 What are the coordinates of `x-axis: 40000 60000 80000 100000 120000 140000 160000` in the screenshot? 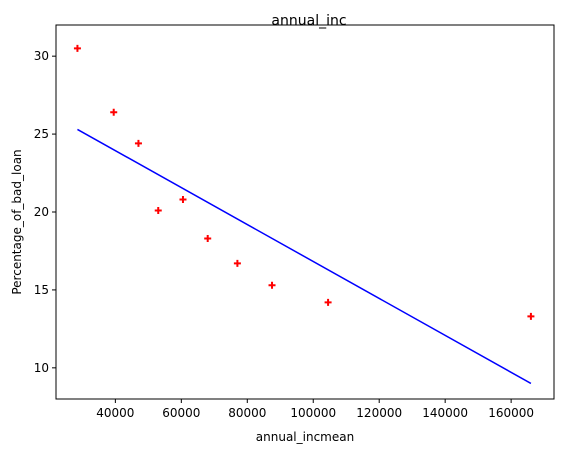 It's located at (315, 409).